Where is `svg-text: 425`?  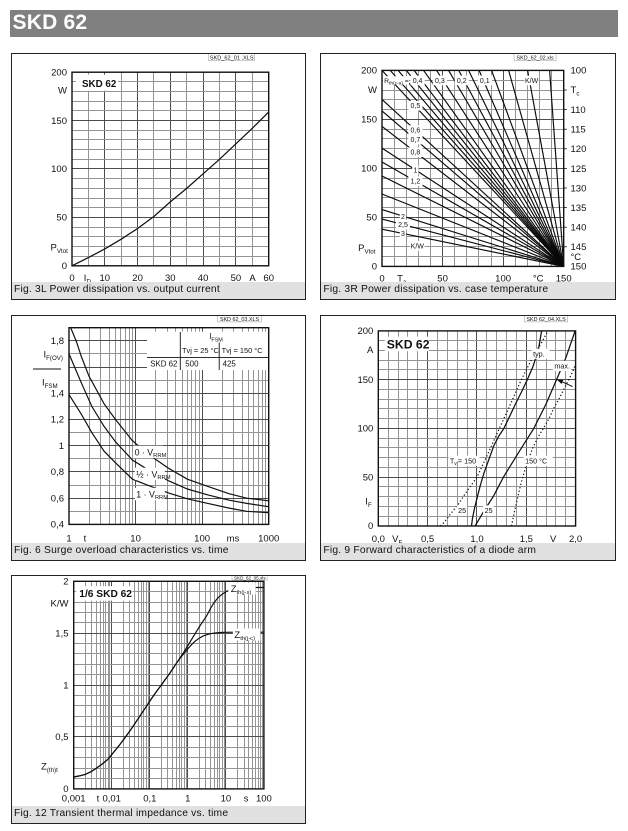 svg-text: 425 is located at coordinates (230, 363).